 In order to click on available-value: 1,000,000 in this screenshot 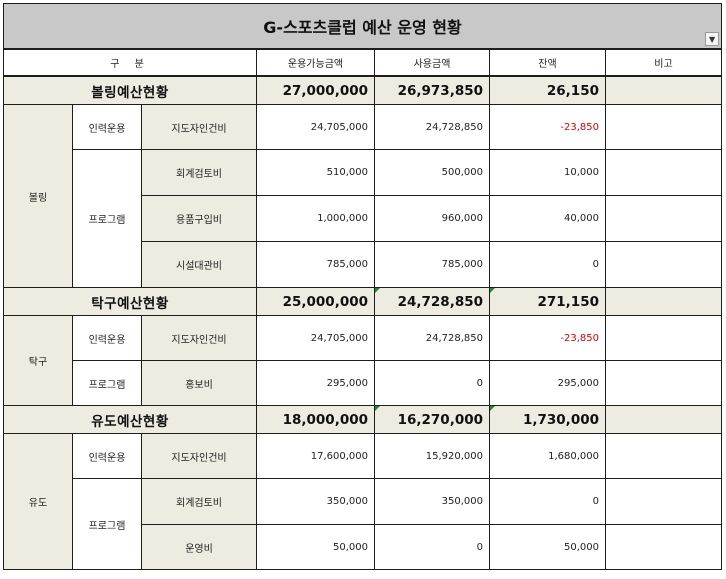, I will do `click(315, 218)`.